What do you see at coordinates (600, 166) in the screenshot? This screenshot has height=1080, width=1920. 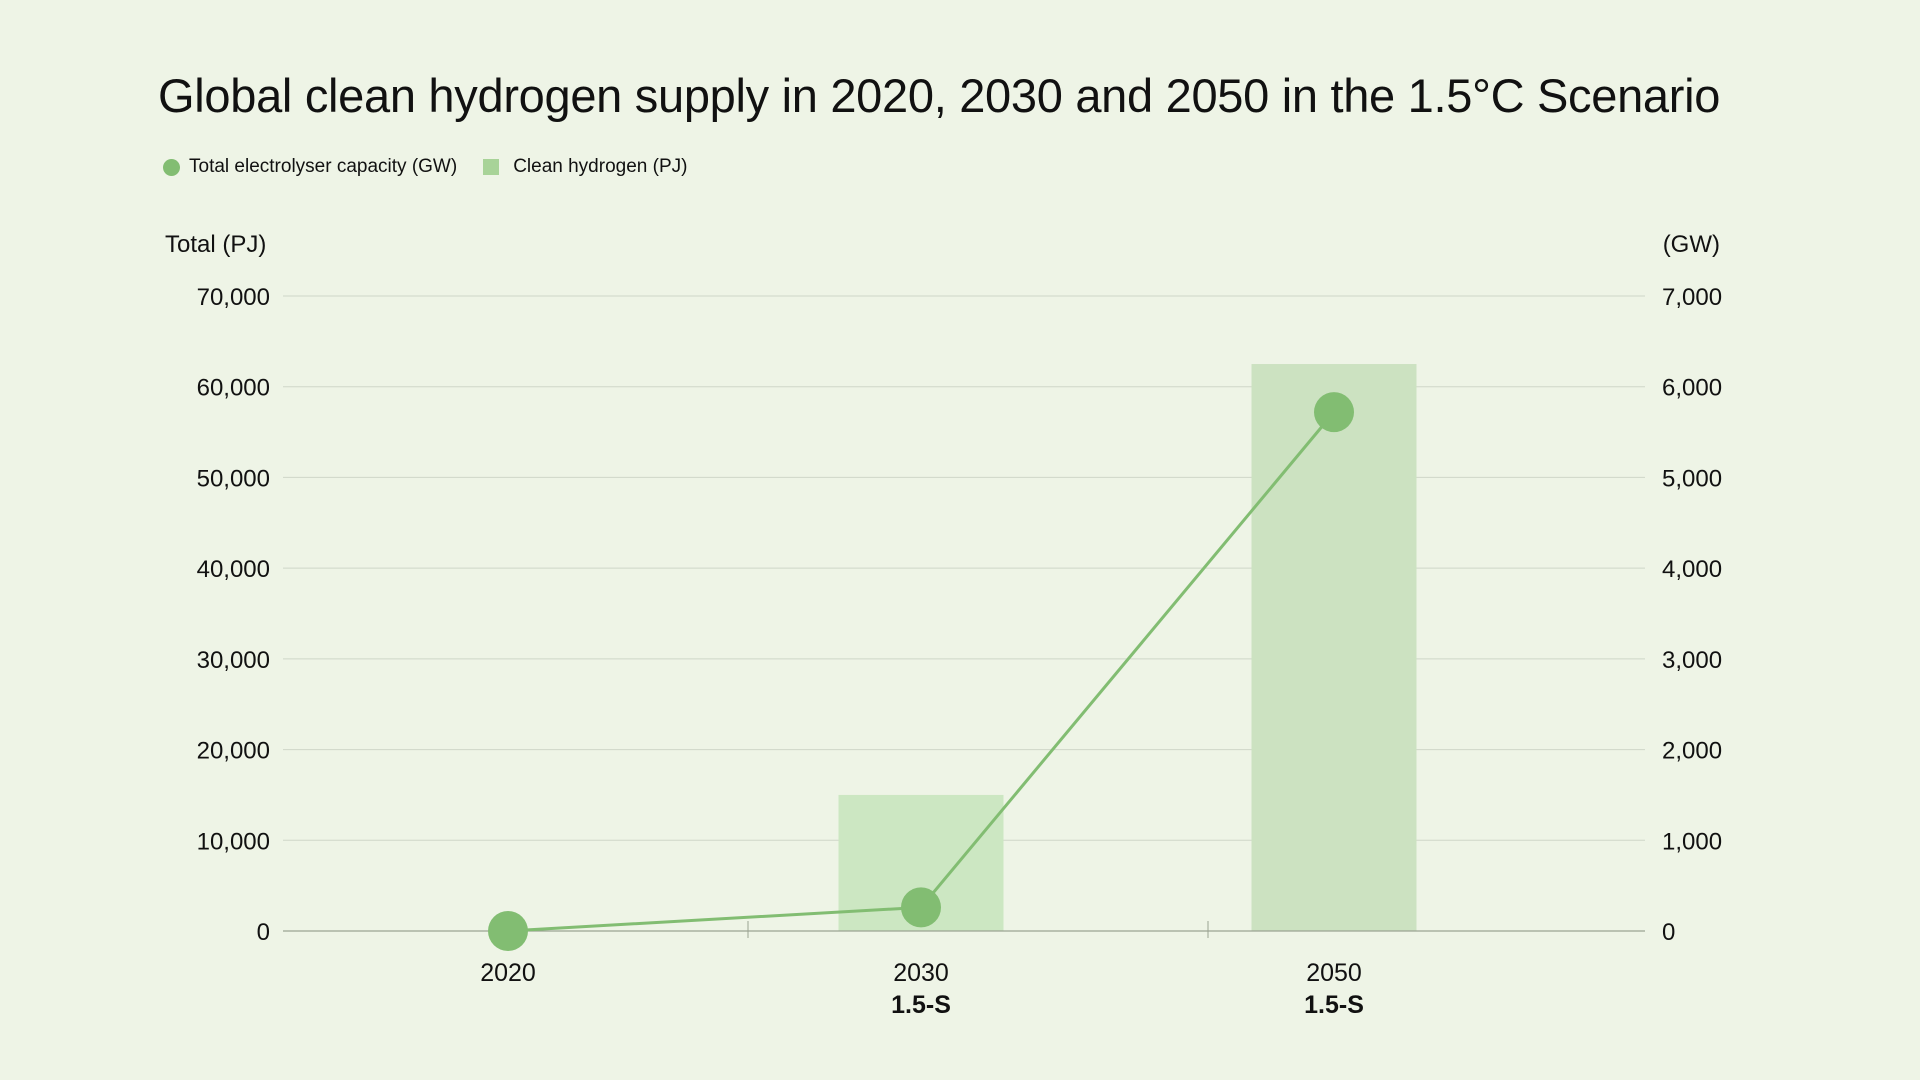 I see `legend-label-hydrogen: Clean hydrogen (PJ)` at bounding box center [600, 166].